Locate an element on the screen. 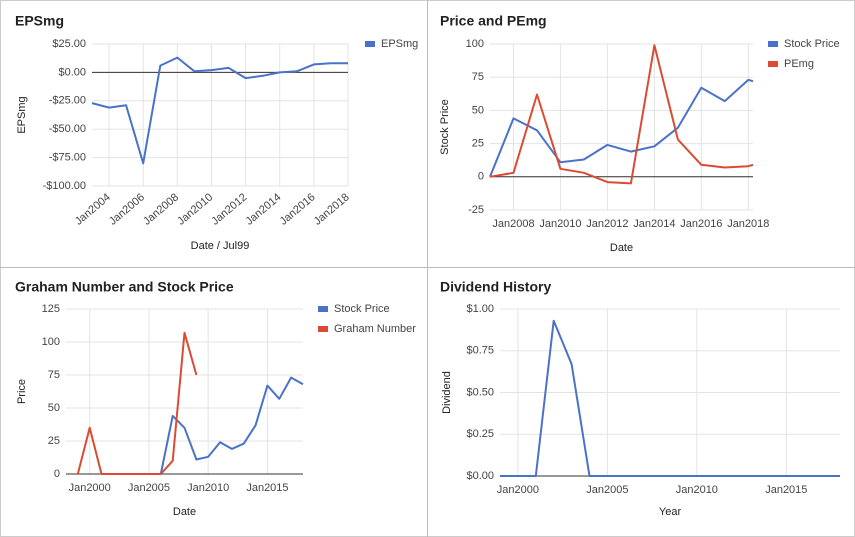  chart-title: Price and PEmg is located at coordinates (493, 21).